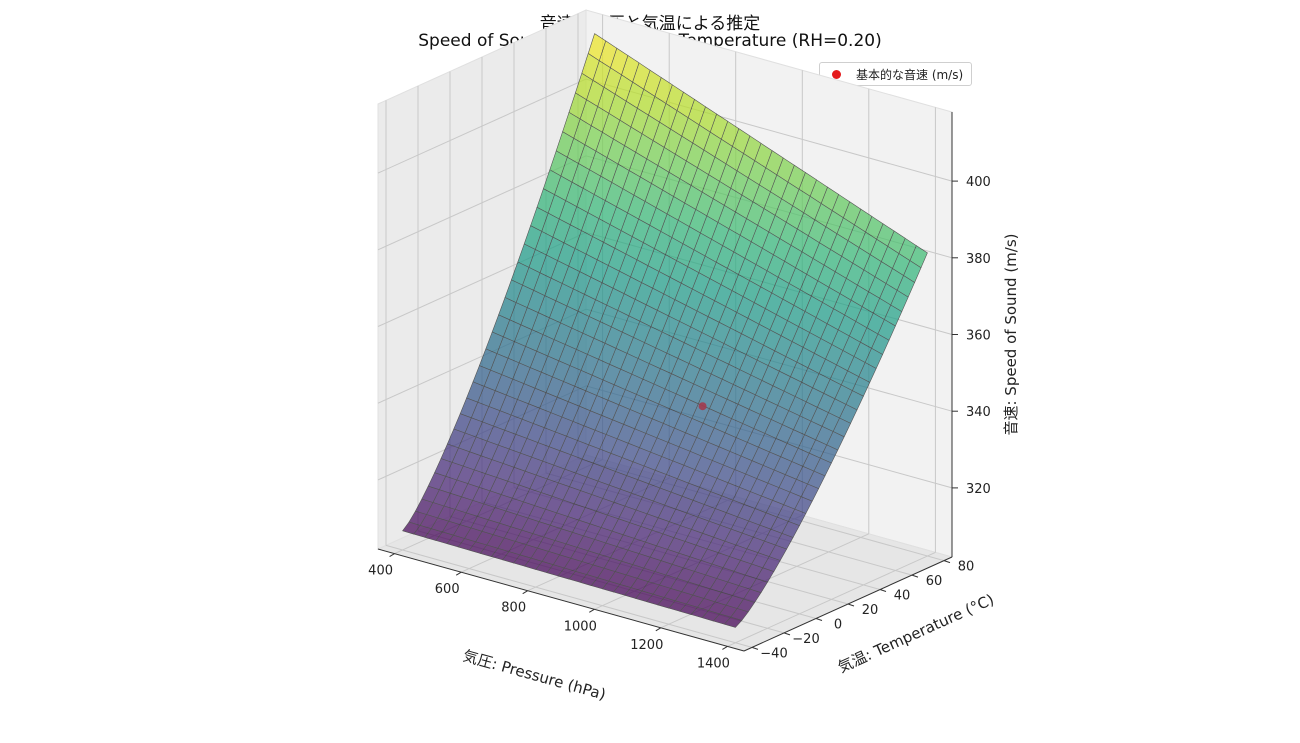 The width and height of the screenshot is (1300, 743). I want to click on z-axis-title: 音速: Speed of Sound (m/s), so click(1011, 334).